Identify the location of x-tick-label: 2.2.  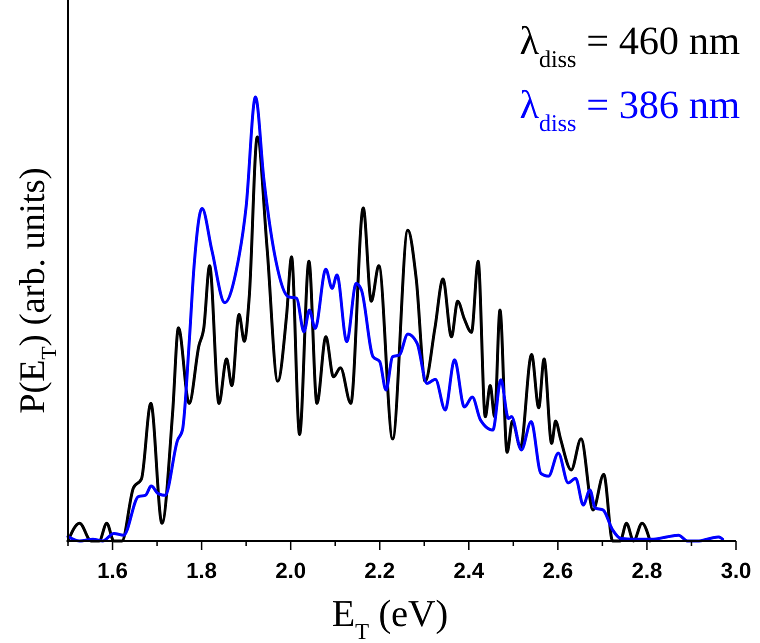
(380, 570).